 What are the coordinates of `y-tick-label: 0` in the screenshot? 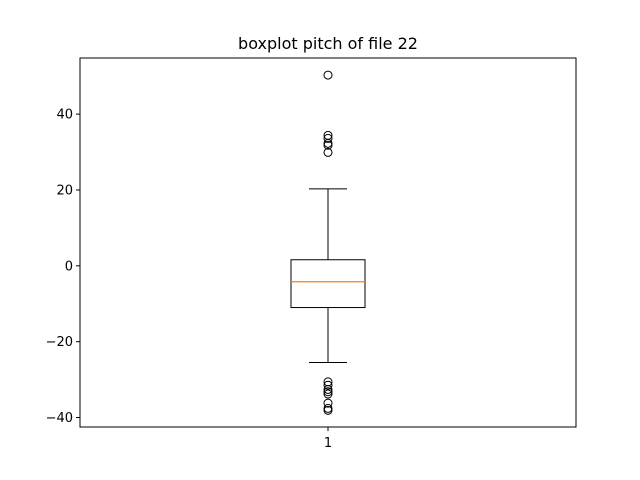 It's located at (69, 266).